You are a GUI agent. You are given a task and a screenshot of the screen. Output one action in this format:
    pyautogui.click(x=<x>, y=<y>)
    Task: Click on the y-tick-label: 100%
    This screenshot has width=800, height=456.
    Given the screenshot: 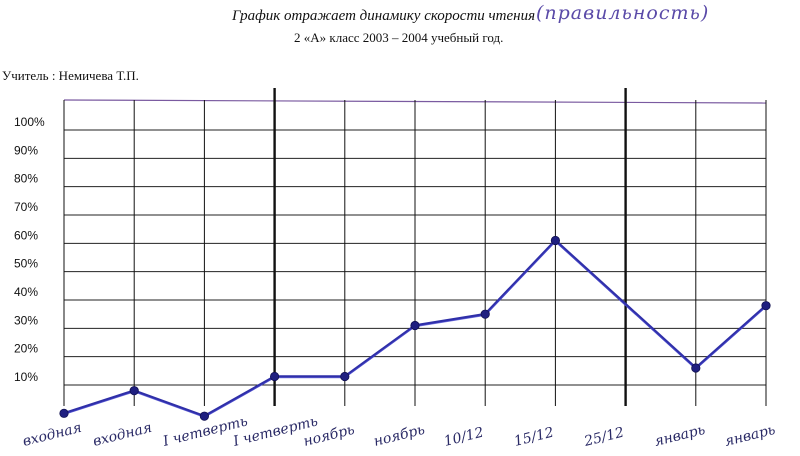 What is the action you would take?
    pyautogui.click(x=29, y=122)
    